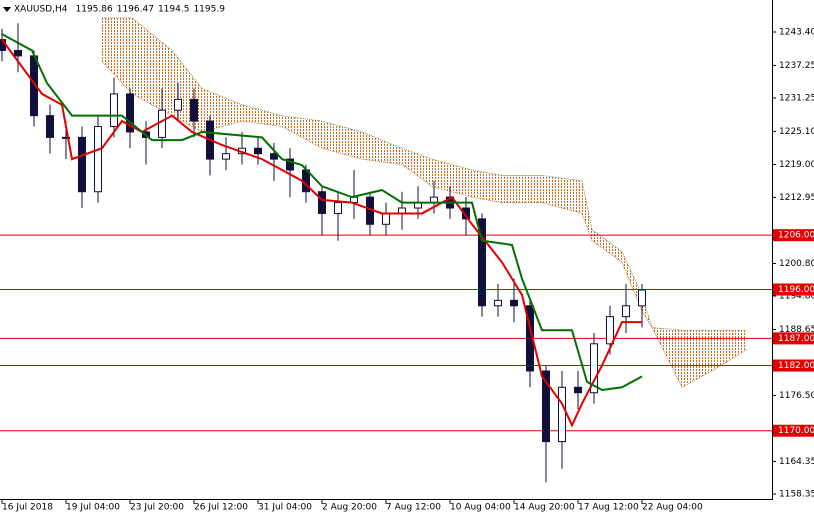 This screenshot has height=514, width=814. I want to click on y-tick-label: 1194.80, so click(796, 297).